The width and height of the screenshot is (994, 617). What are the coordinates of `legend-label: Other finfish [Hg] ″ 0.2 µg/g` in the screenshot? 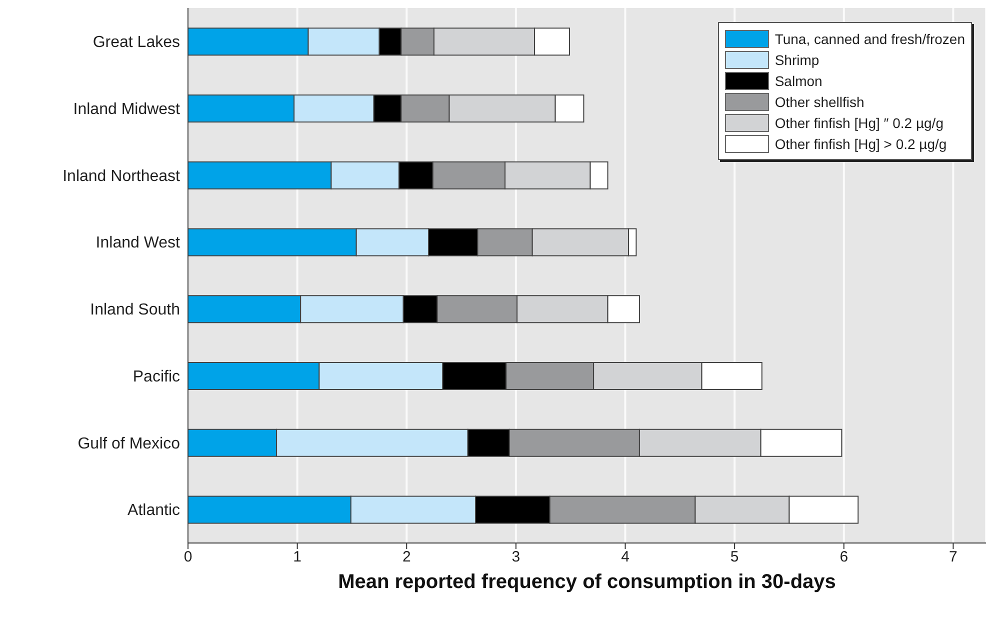 It's located at (859, 122).